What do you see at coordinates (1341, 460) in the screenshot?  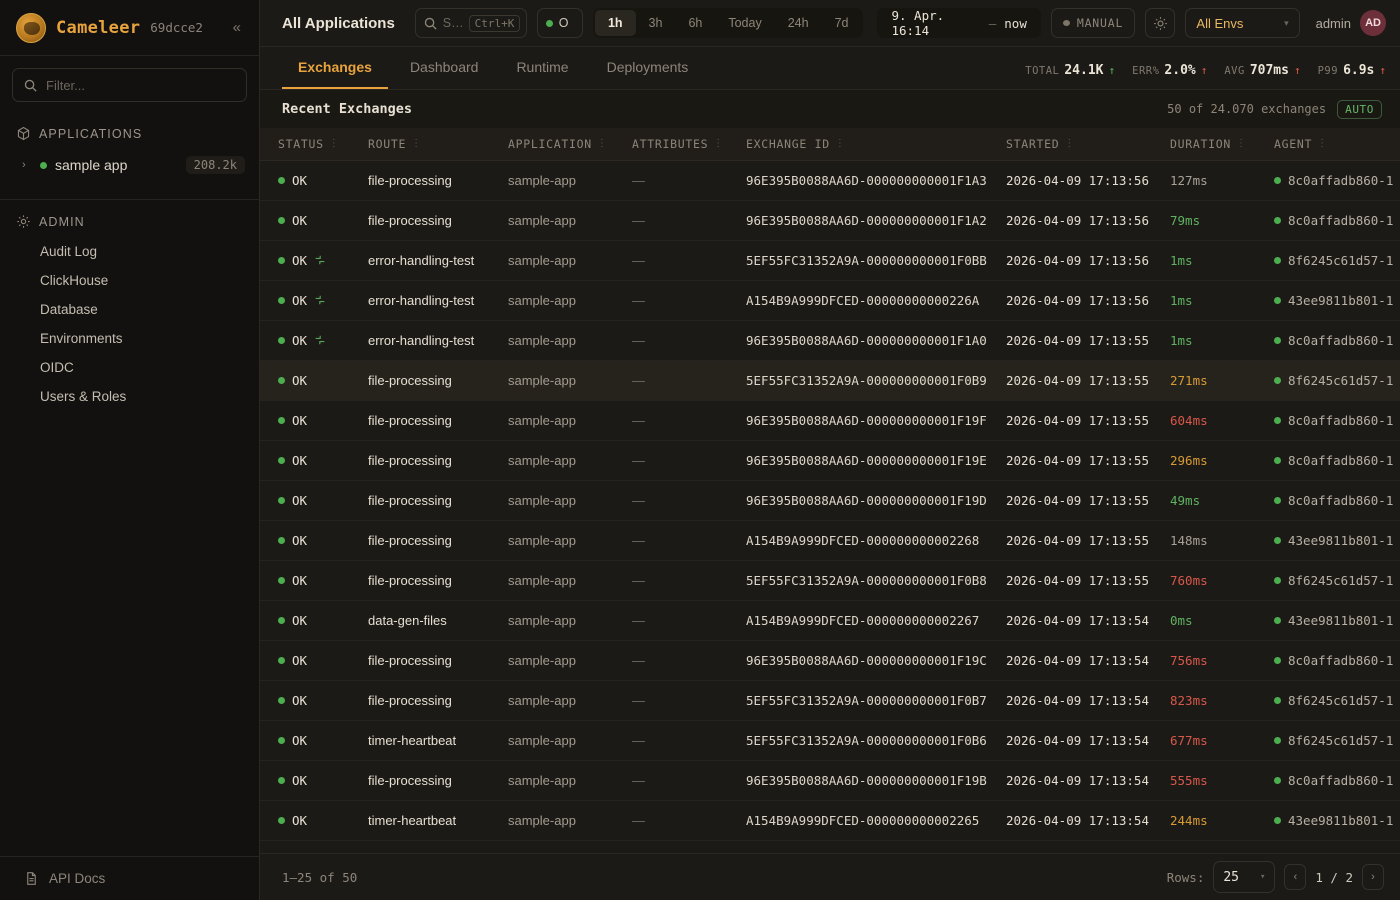 I see `agent-label: 8c0affadb860-1` at bounding box center [1341, 460].